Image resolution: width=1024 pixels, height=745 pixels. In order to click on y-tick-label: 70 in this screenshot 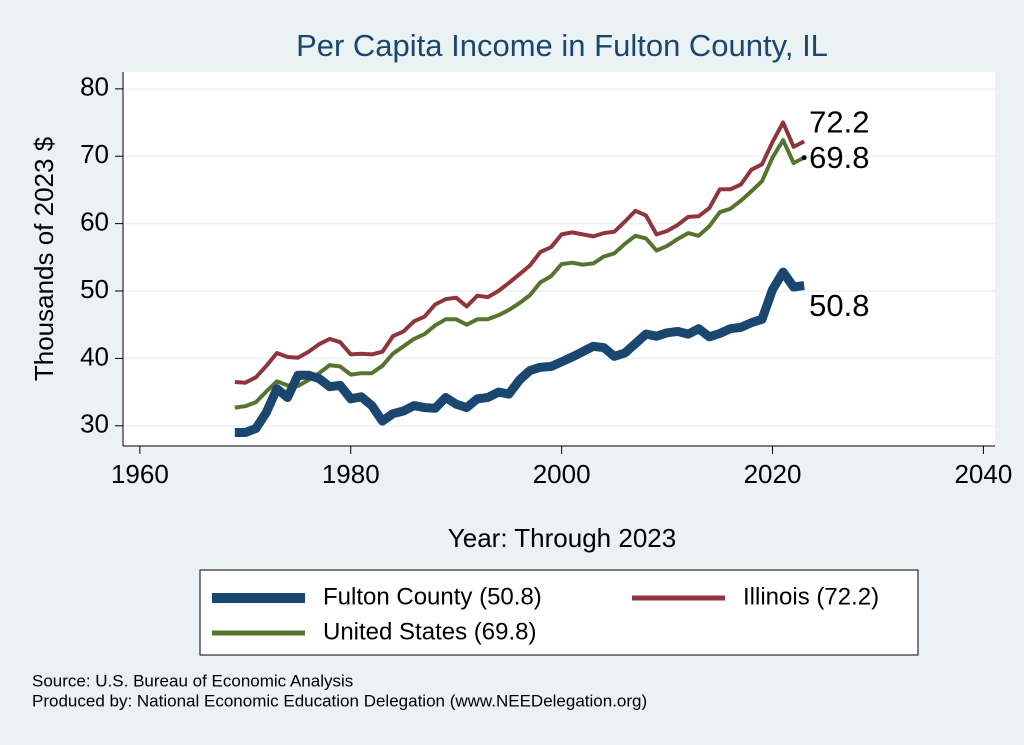, I will do `click(94, 154)`.